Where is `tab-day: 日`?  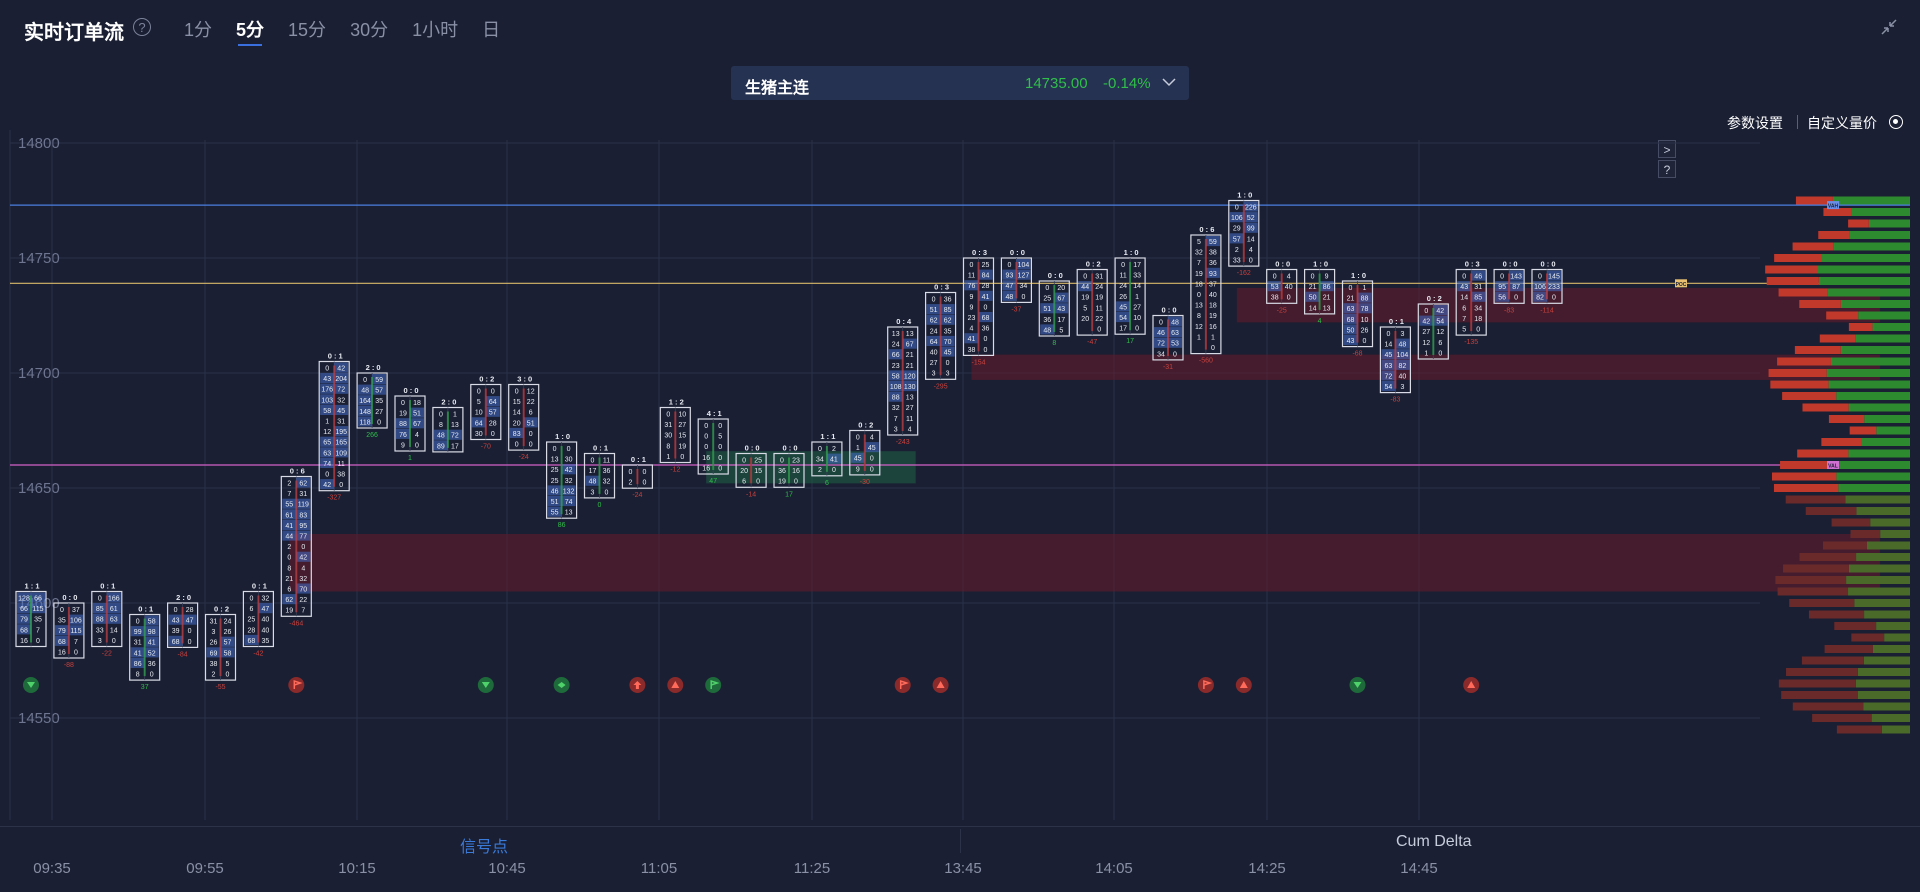
tab-day: 日 is located at coordinates (491, 30).